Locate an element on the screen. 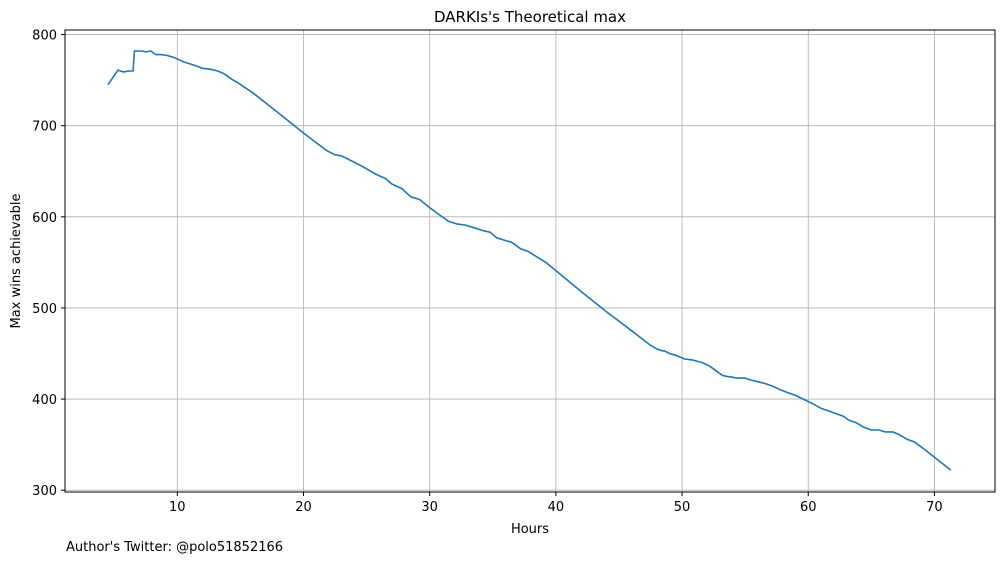  y-tick-label: 600 is located at coordinates (44, 218).